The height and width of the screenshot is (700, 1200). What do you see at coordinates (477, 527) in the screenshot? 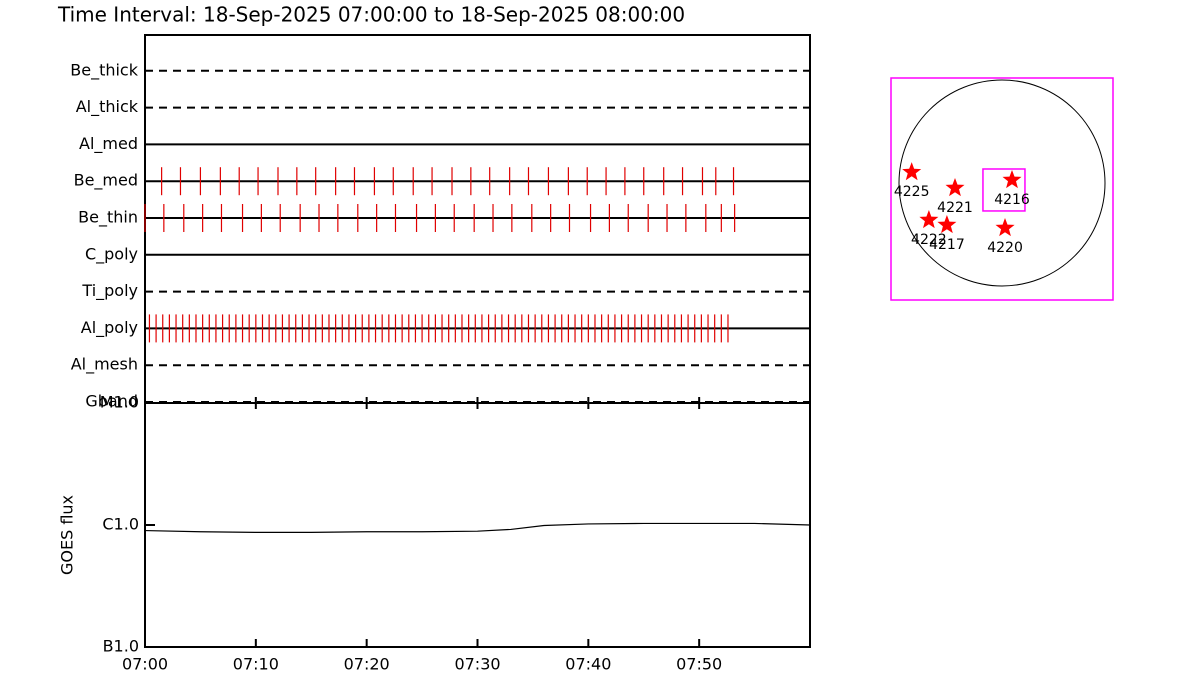
I see `goes-curve` at bounding box center [477, 527].